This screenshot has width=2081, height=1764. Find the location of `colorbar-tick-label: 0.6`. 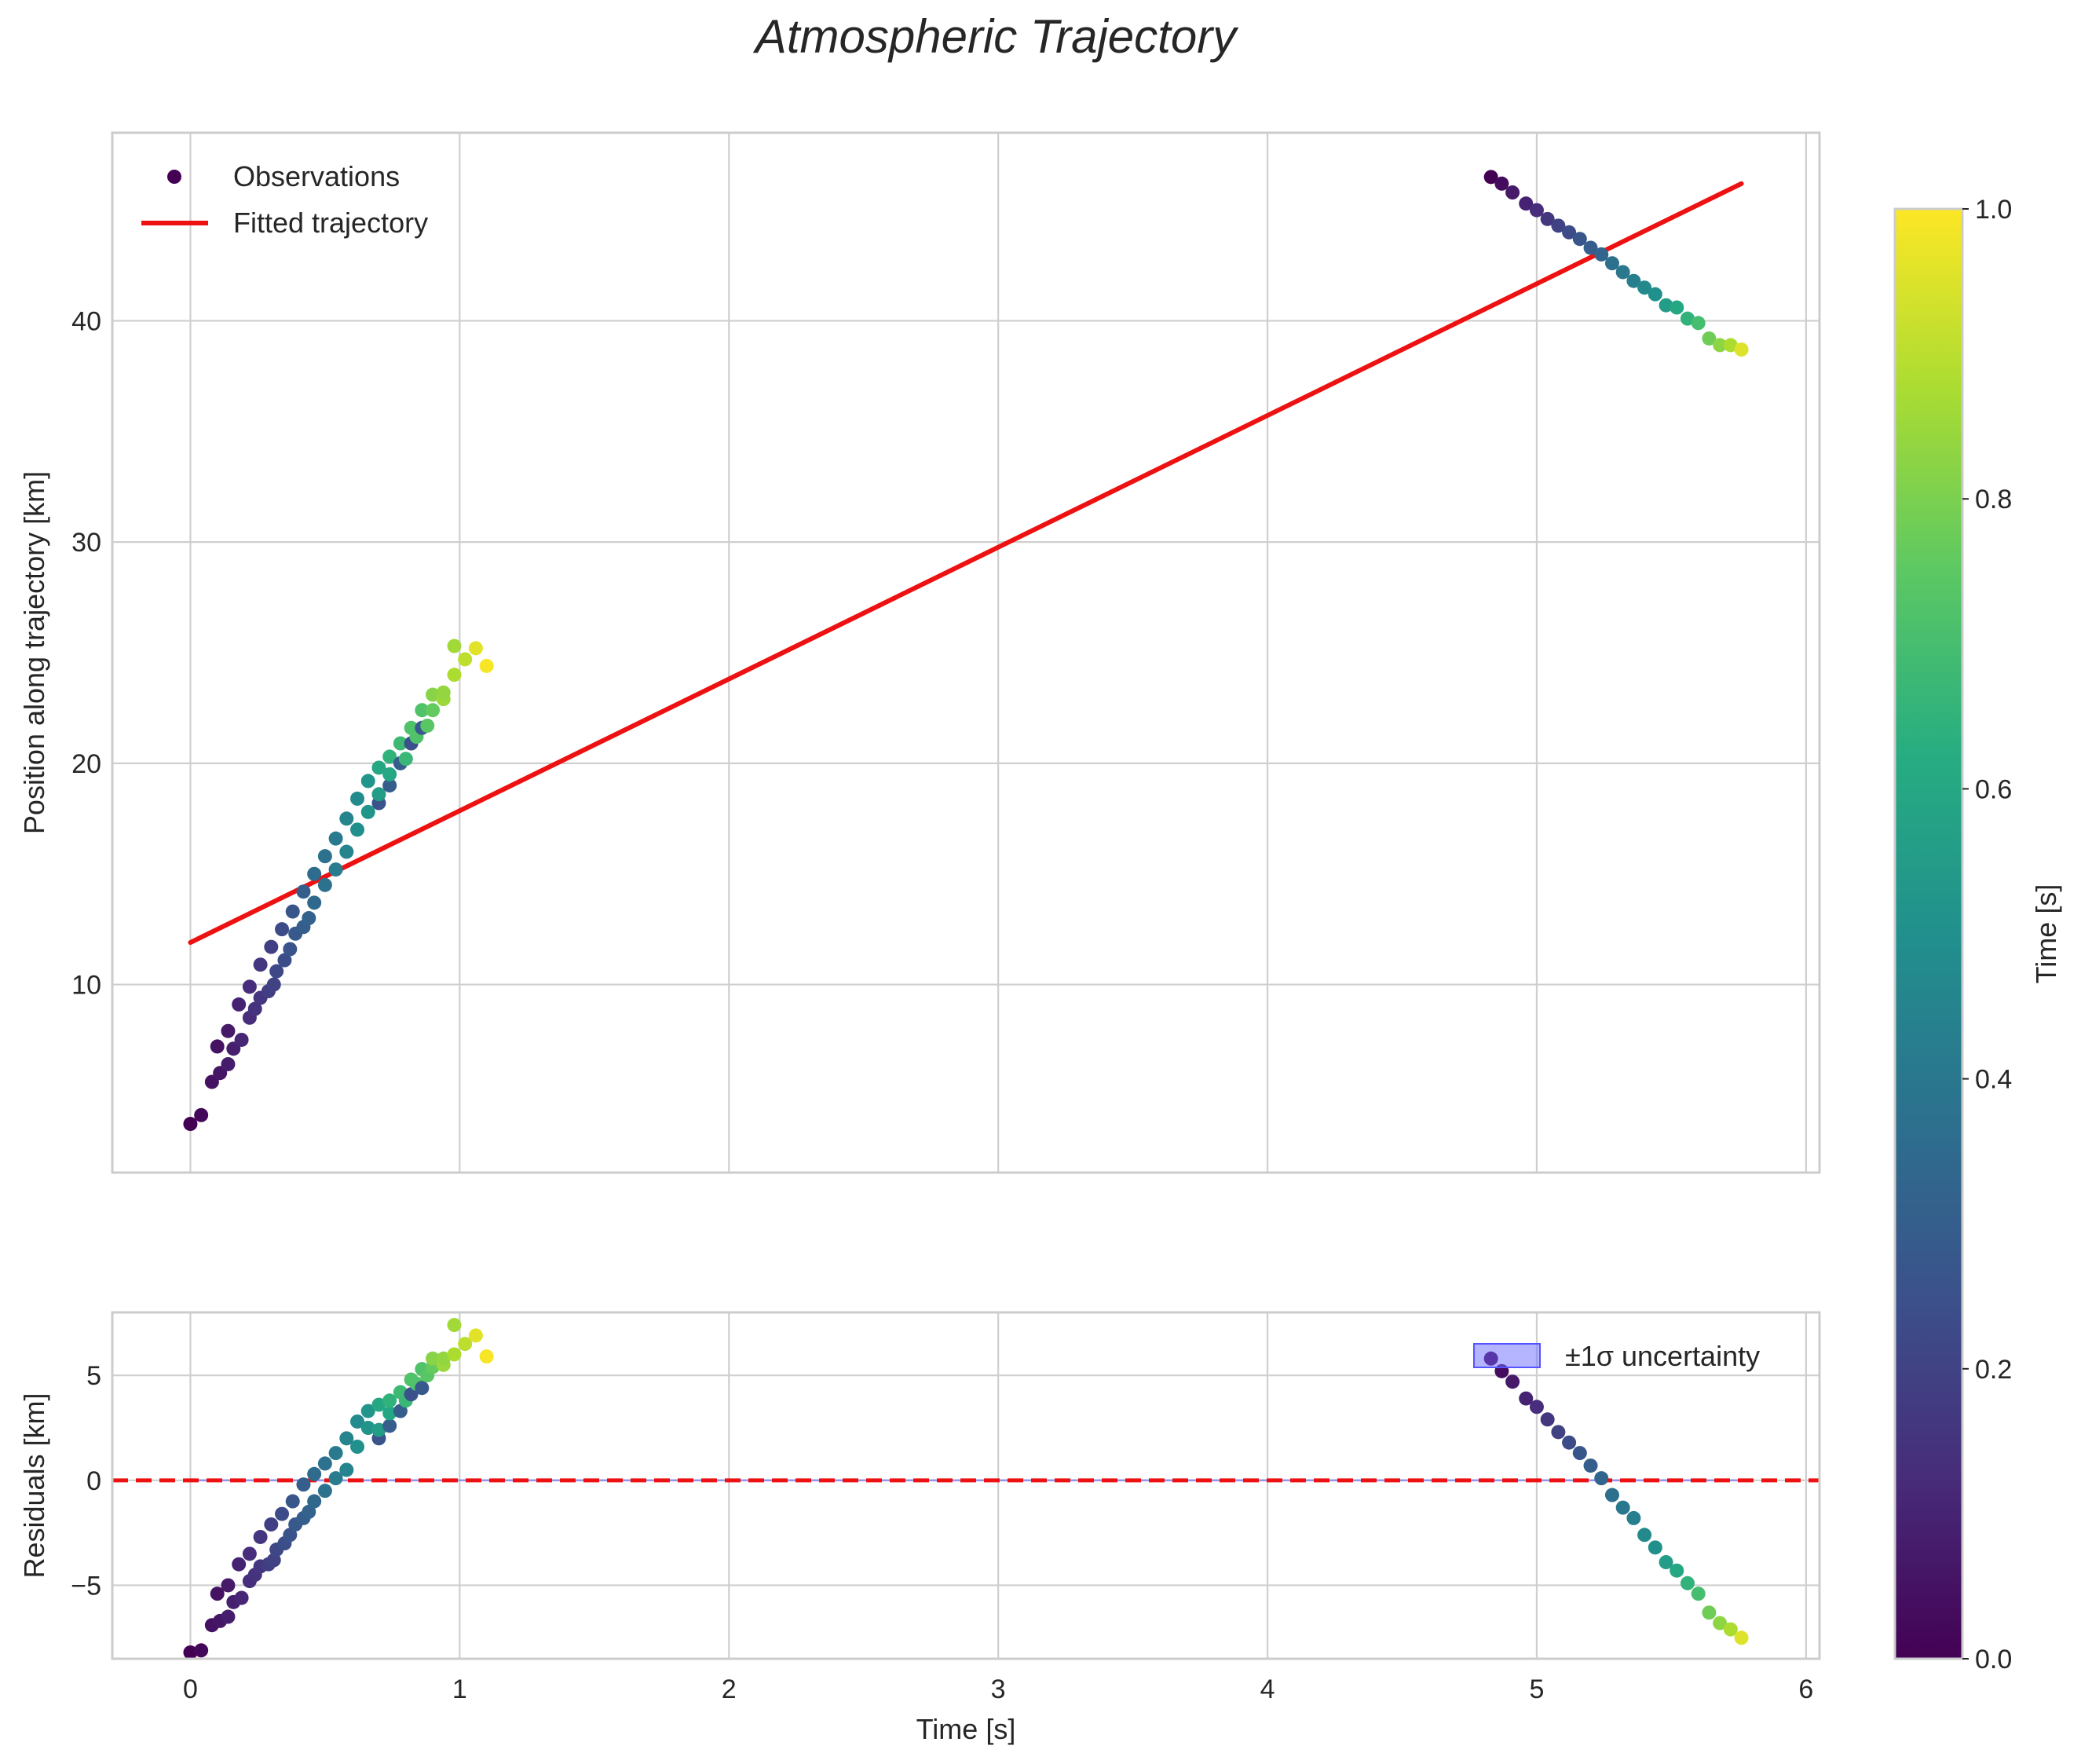

colorbar-tick-label: 0.6 is located at coordinates (1993, 789).